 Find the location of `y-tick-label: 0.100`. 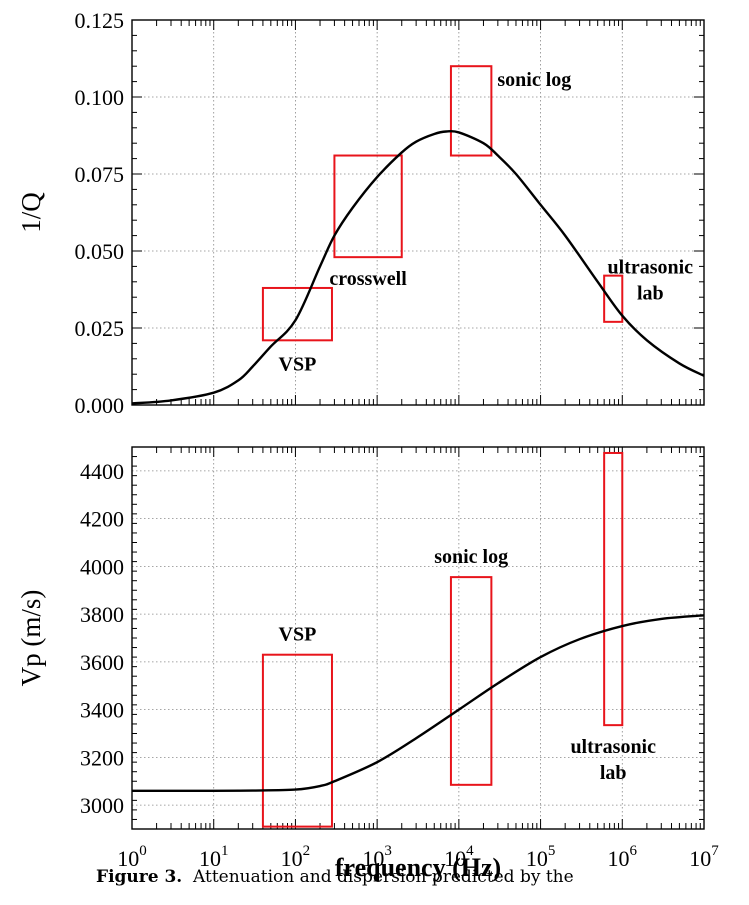

y-tick-label: 0.100 is located at coordinates (100, 97).